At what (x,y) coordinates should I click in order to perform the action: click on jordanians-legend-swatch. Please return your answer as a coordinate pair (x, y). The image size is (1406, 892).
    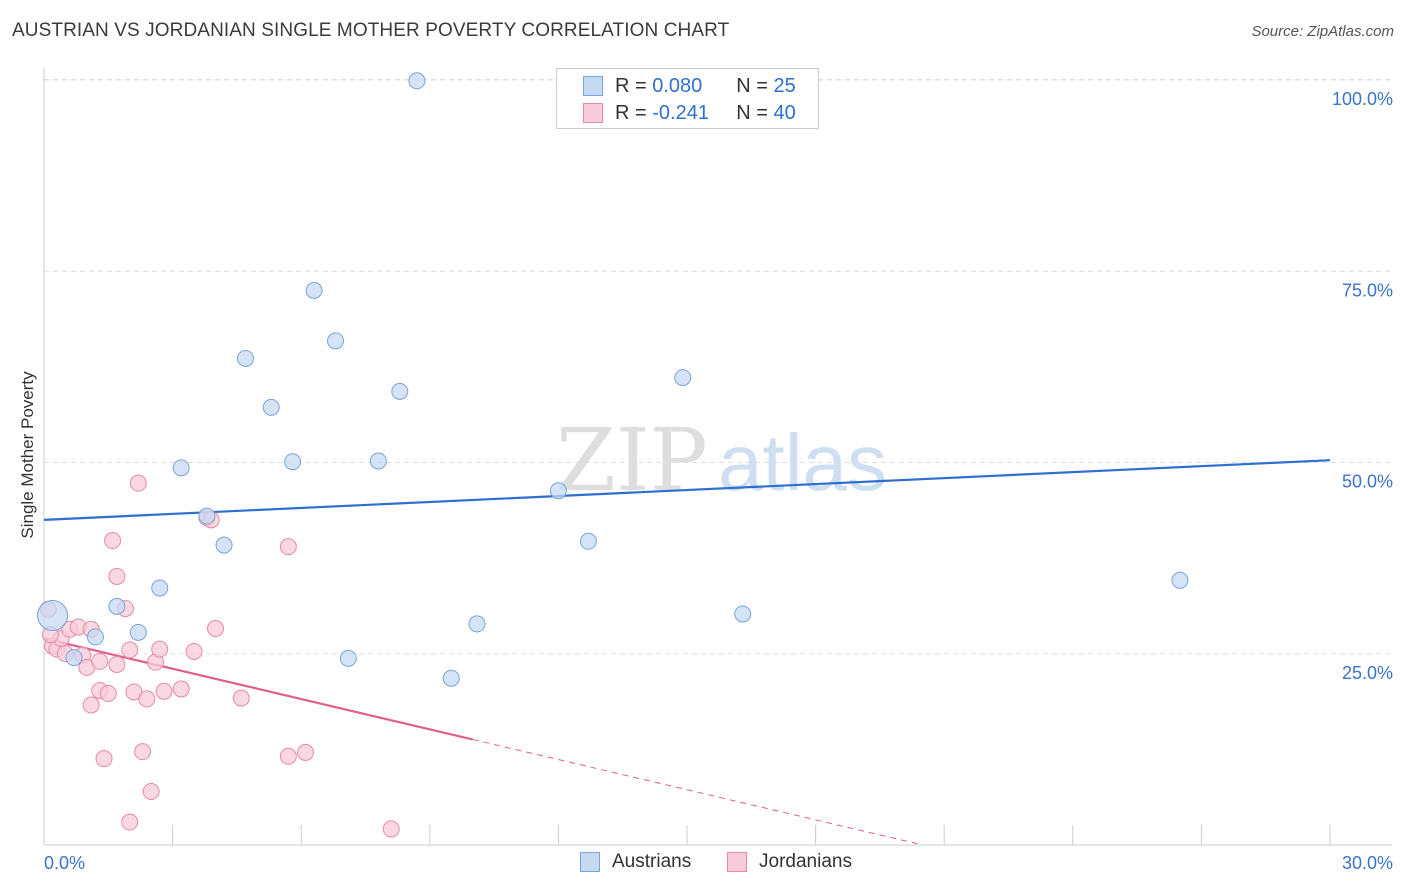
    Looking at the image, I should click on (737, 862).